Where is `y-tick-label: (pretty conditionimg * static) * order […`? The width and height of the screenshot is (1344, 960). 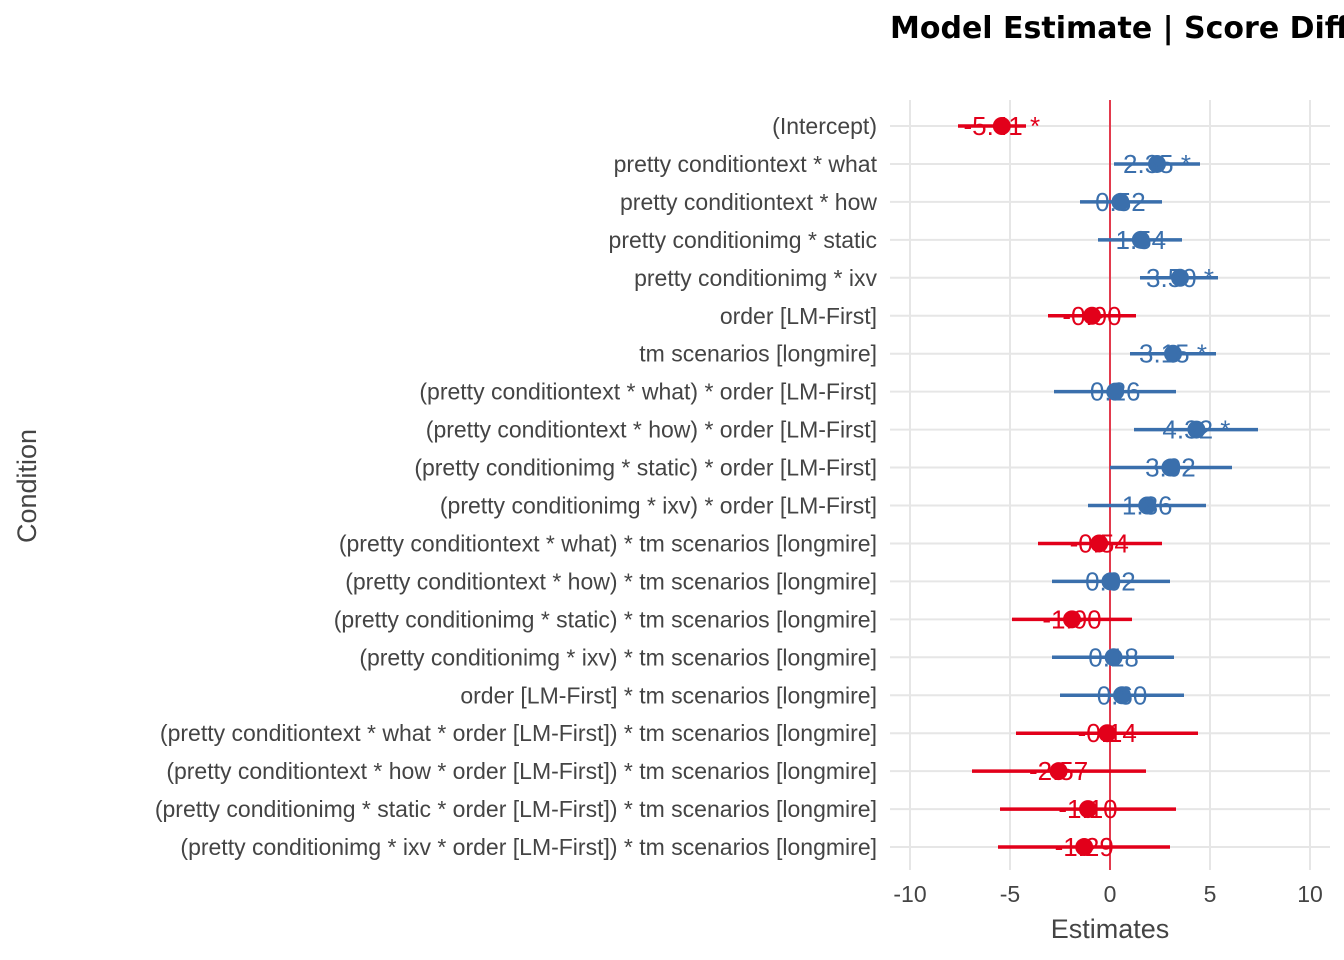 y-tick-label: (pretty conditionimg * static) * order [… is located at coordinates (645, 468).